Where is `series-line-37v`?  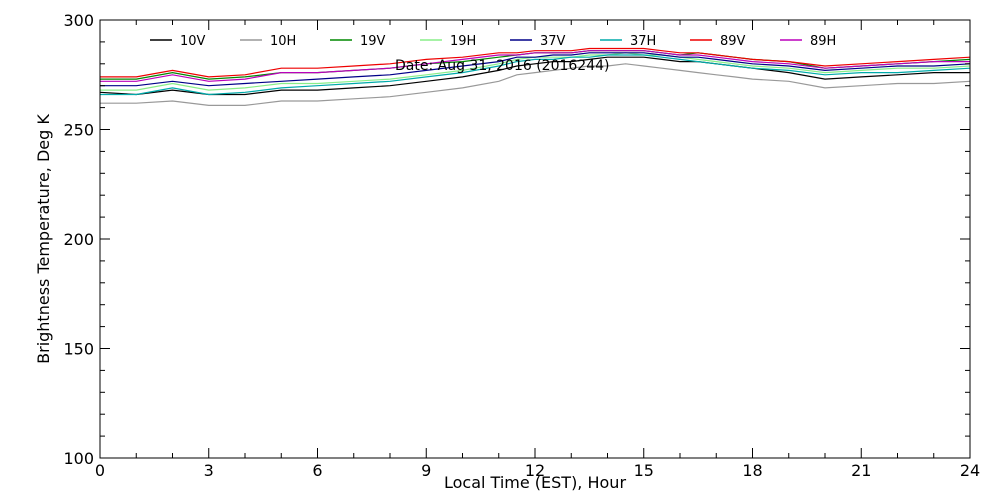 series-line-37v is located at coordinates (535, 69).